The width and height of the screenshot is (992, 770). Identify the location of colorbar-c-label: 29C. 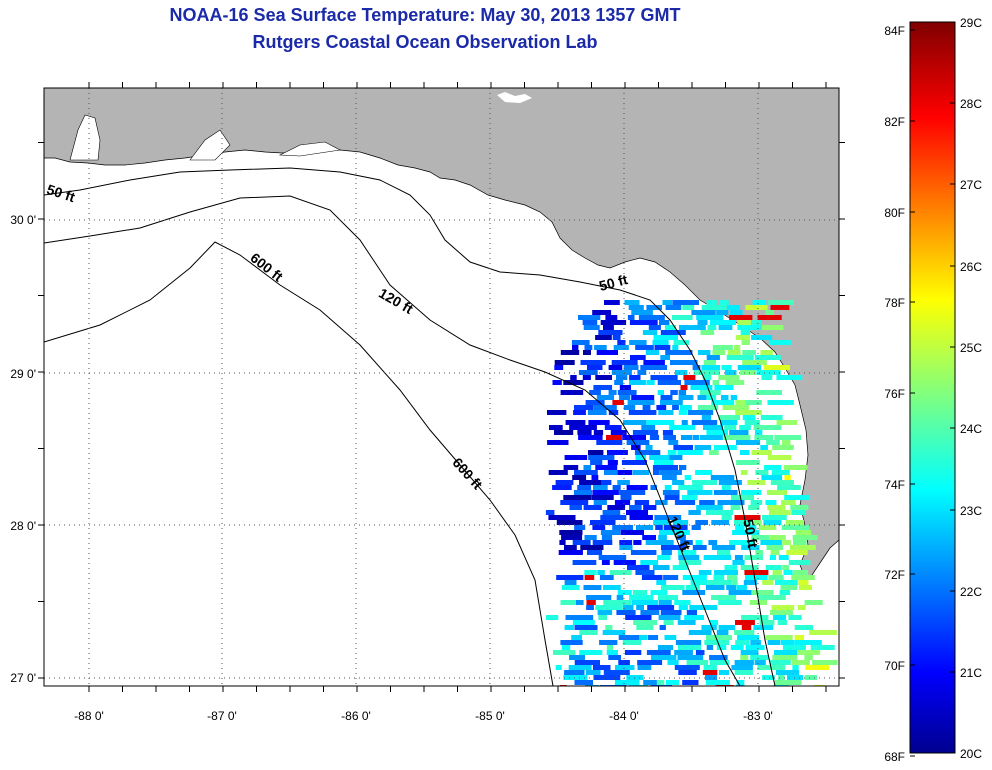
(971, 23).